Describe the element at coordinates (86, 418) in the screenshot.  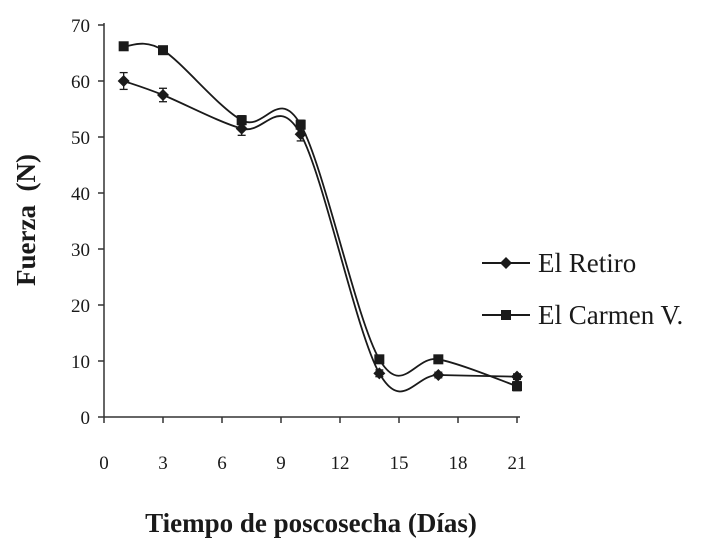
I see `y-tick-label: 0` at that location.